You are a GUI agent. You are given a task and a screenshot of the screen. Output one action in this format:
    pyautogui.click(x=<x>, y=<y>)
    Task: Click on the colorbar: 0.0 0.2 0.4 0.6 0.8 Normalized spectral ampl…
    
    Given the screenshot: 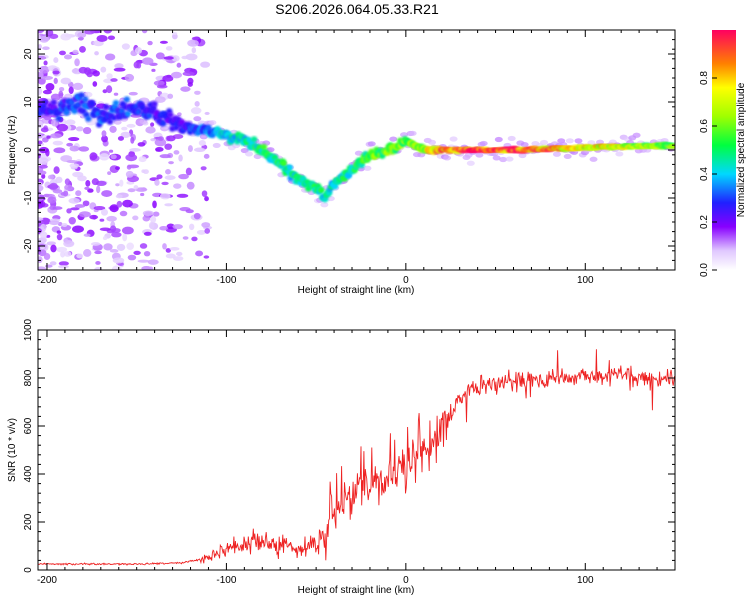 What is the action you would take?
    pyautogui.click(x=723, y=153)
    